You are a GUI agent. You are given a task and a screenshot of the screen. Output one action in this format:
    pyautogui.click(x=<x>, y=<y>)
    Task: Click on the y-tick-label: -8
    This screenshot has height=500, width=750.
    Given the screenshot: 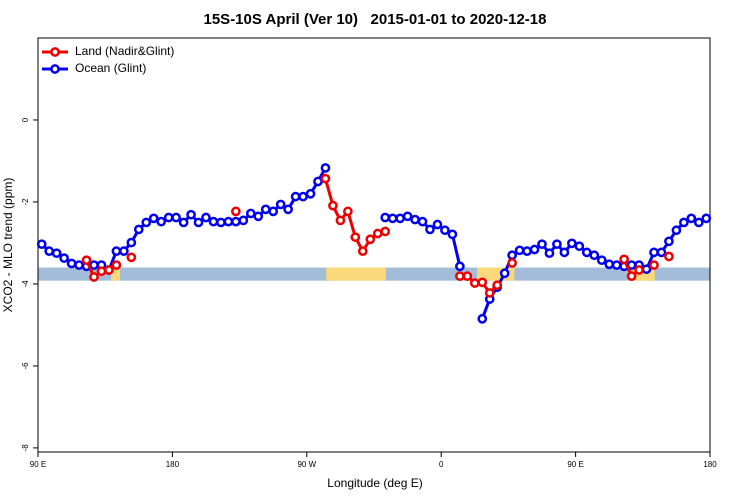 What is the action you would take?
    pyautogui.click(x=25, y=448)
    